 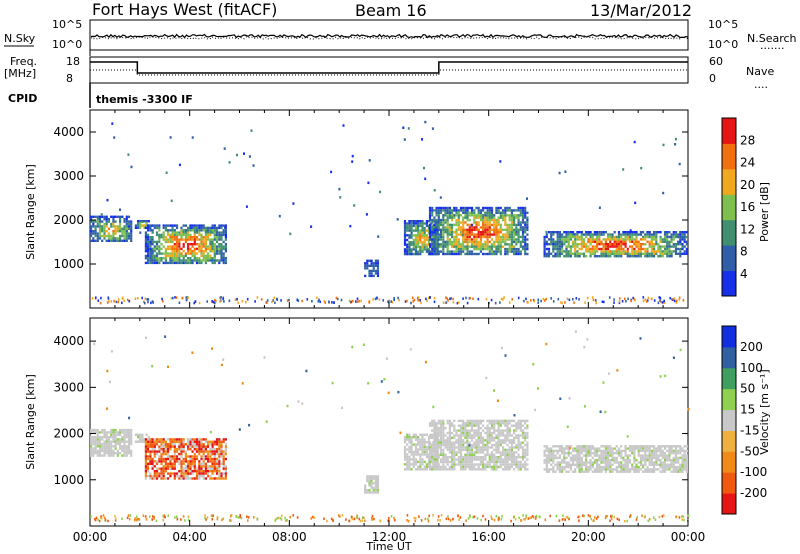 What do you see at coordinates (144, 99) in the screenshot?
I see `cpid-text: themis -3300 IF` at bounding box center [144, 99].